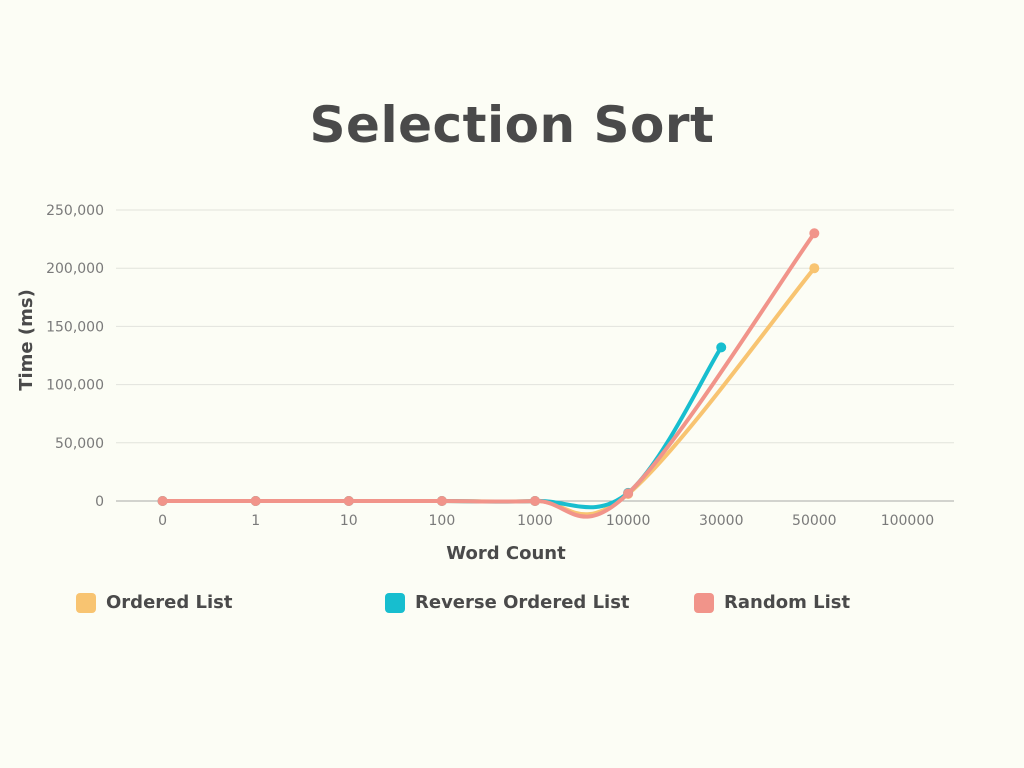 Image resolution: width=1024 pixels, height=768 pixels. I want to click on y-axis-title: Time (ms), so click(26, 340).